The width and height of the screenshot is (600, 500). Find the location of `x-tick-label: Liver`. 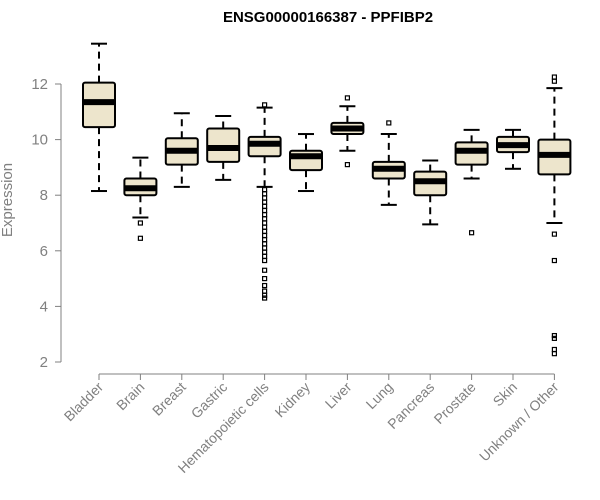

x-tick-label: Liver is located at coordinates (338, 395).